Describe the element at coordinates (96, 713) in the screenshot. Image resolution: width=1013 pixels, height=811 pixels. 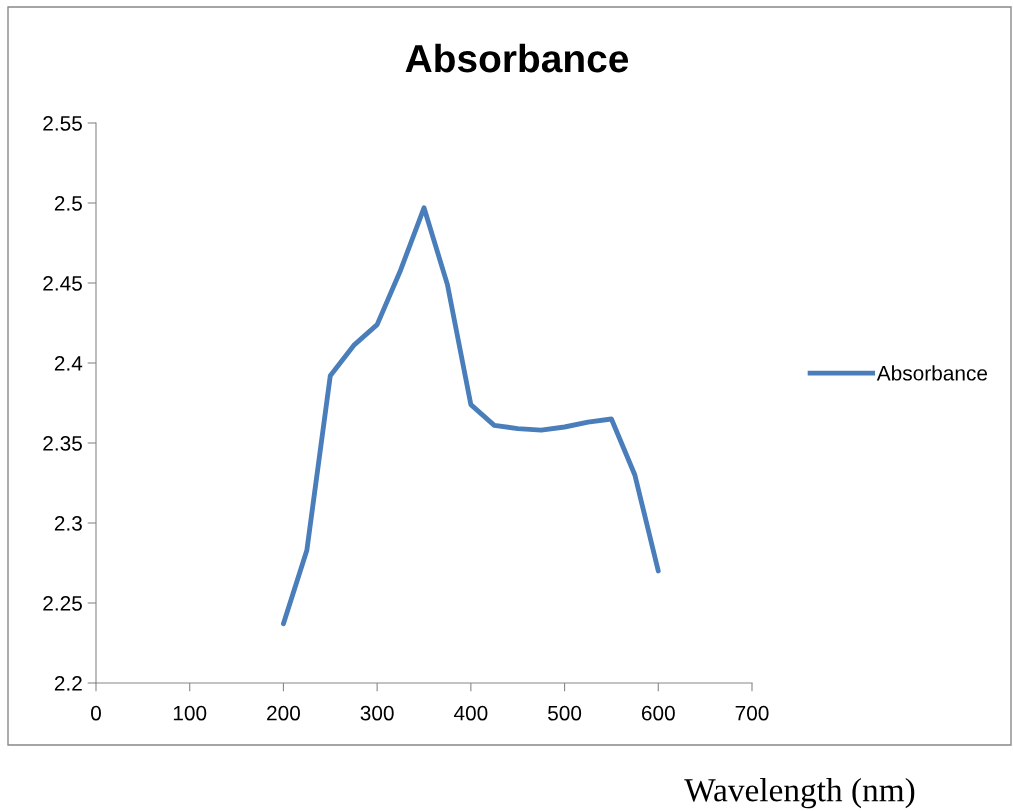
I see `x-tick-label: 0` at that location.